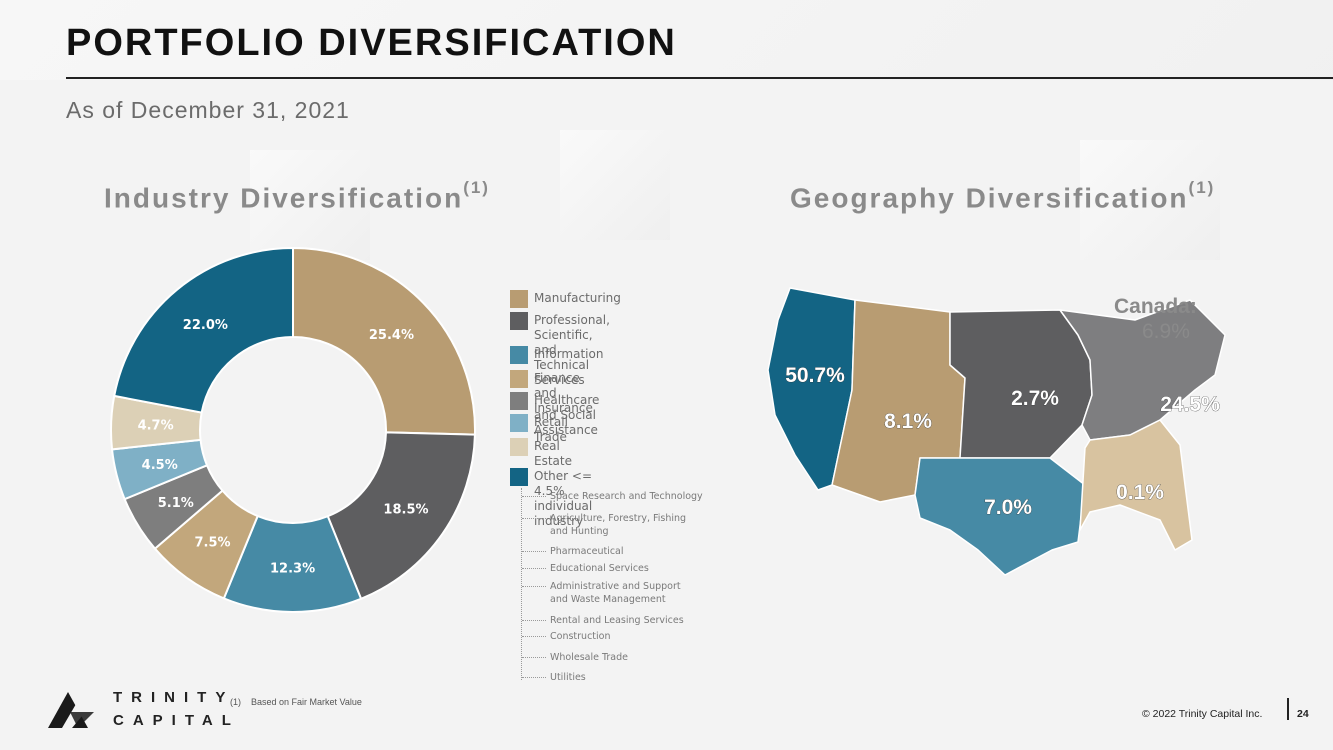  I want to click on footnote-text: Based on Fair Market Value, so click(306, 702).